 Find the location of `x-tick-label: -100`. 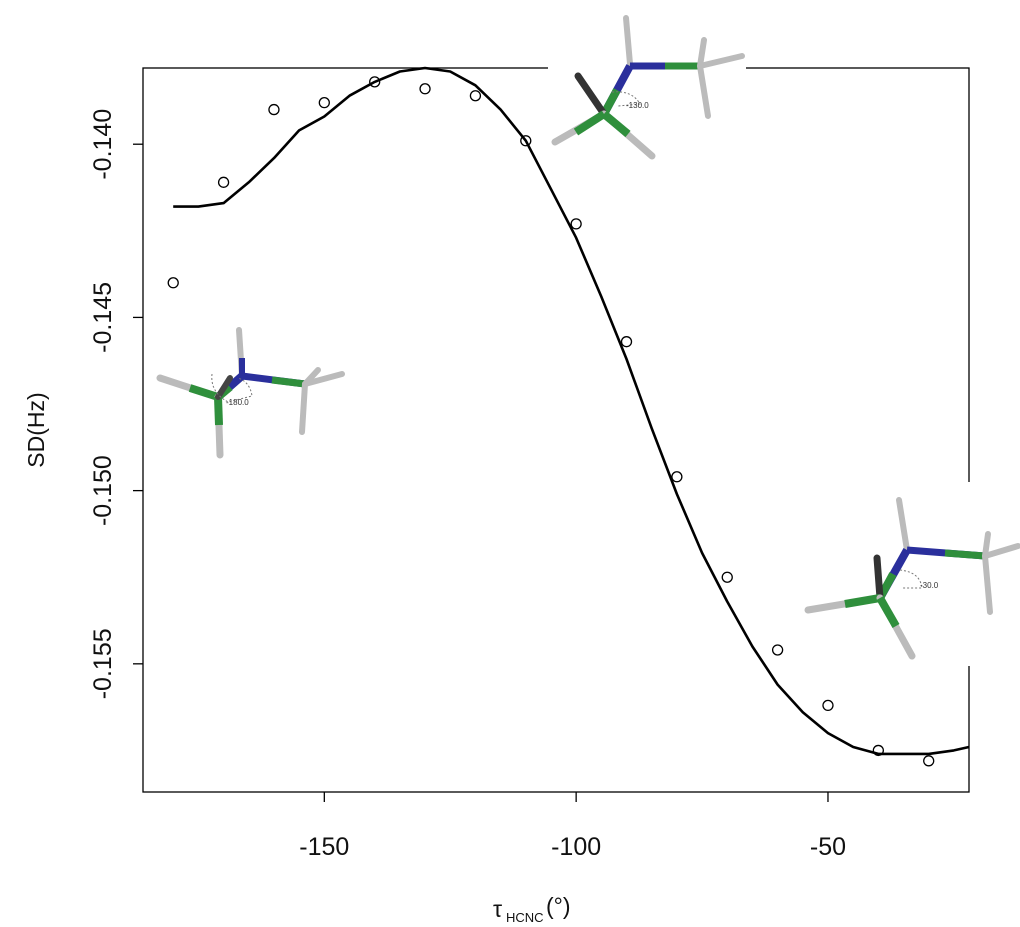

x-tick-label: -100 is located at coordinates (576, 847).